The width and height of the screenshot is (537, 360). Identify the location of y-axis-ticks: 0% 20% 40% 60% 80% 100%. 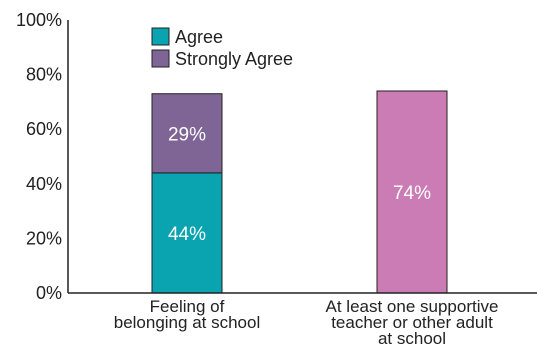
(39, 156).